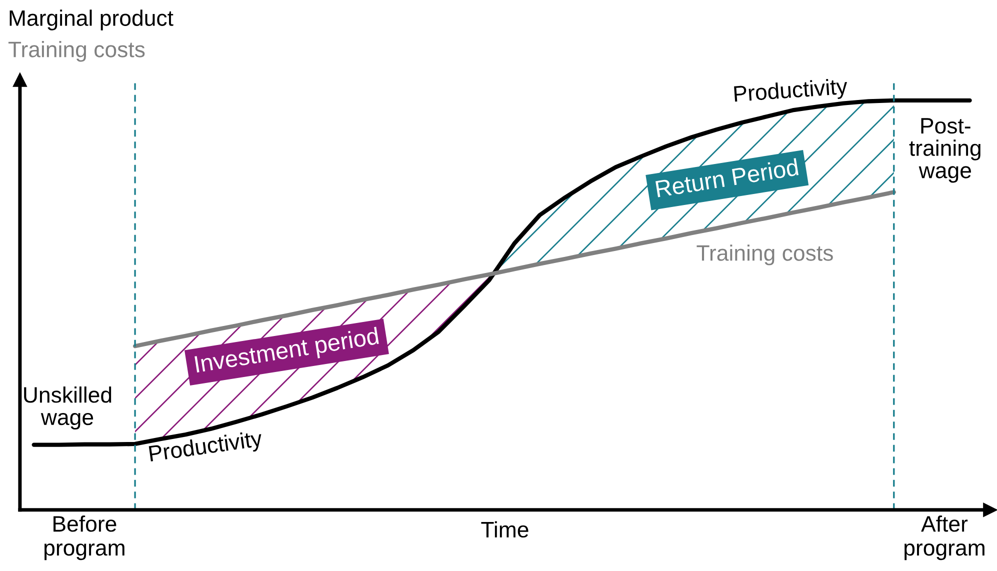  I want to click on y-axis-title: Marginal product, so click(92, 20).